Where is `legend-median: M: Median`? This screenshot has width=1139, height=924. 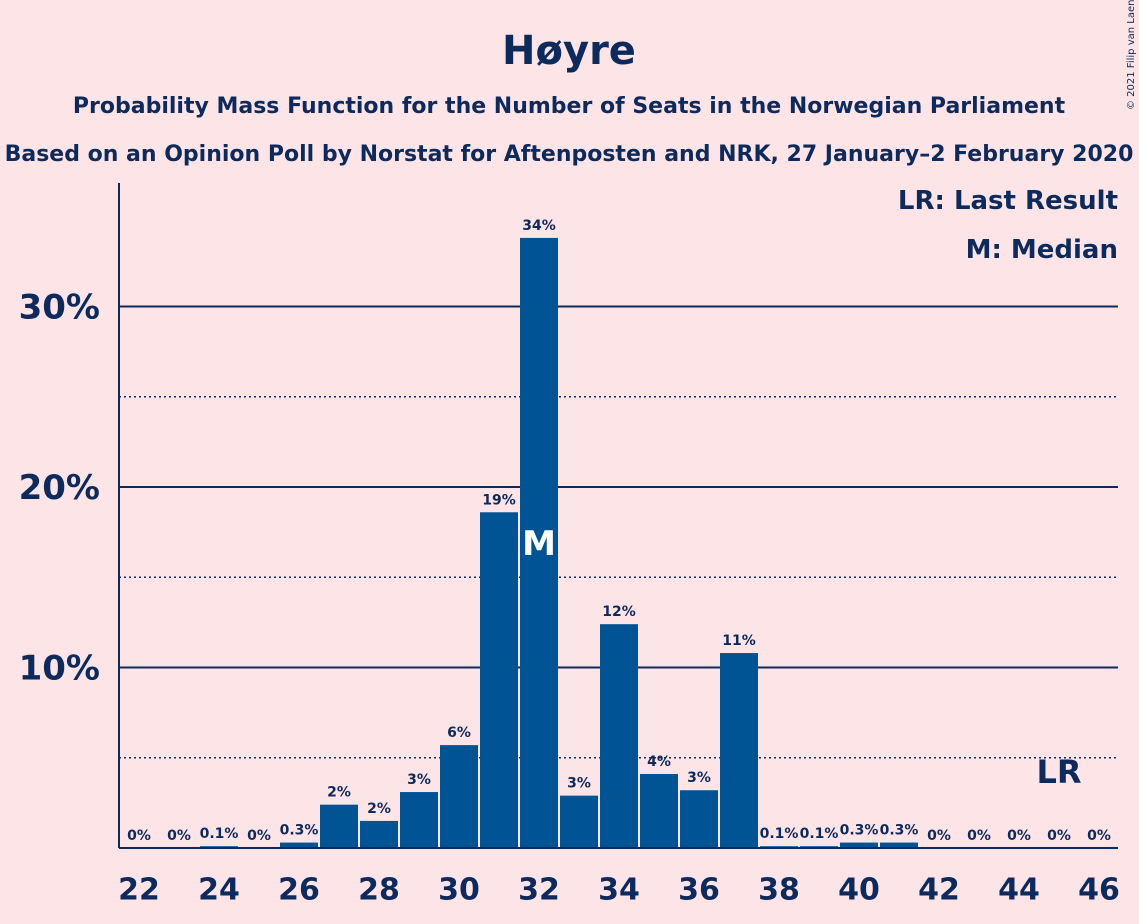
legend-median: M: Median is located at coordinates (1042, 250).